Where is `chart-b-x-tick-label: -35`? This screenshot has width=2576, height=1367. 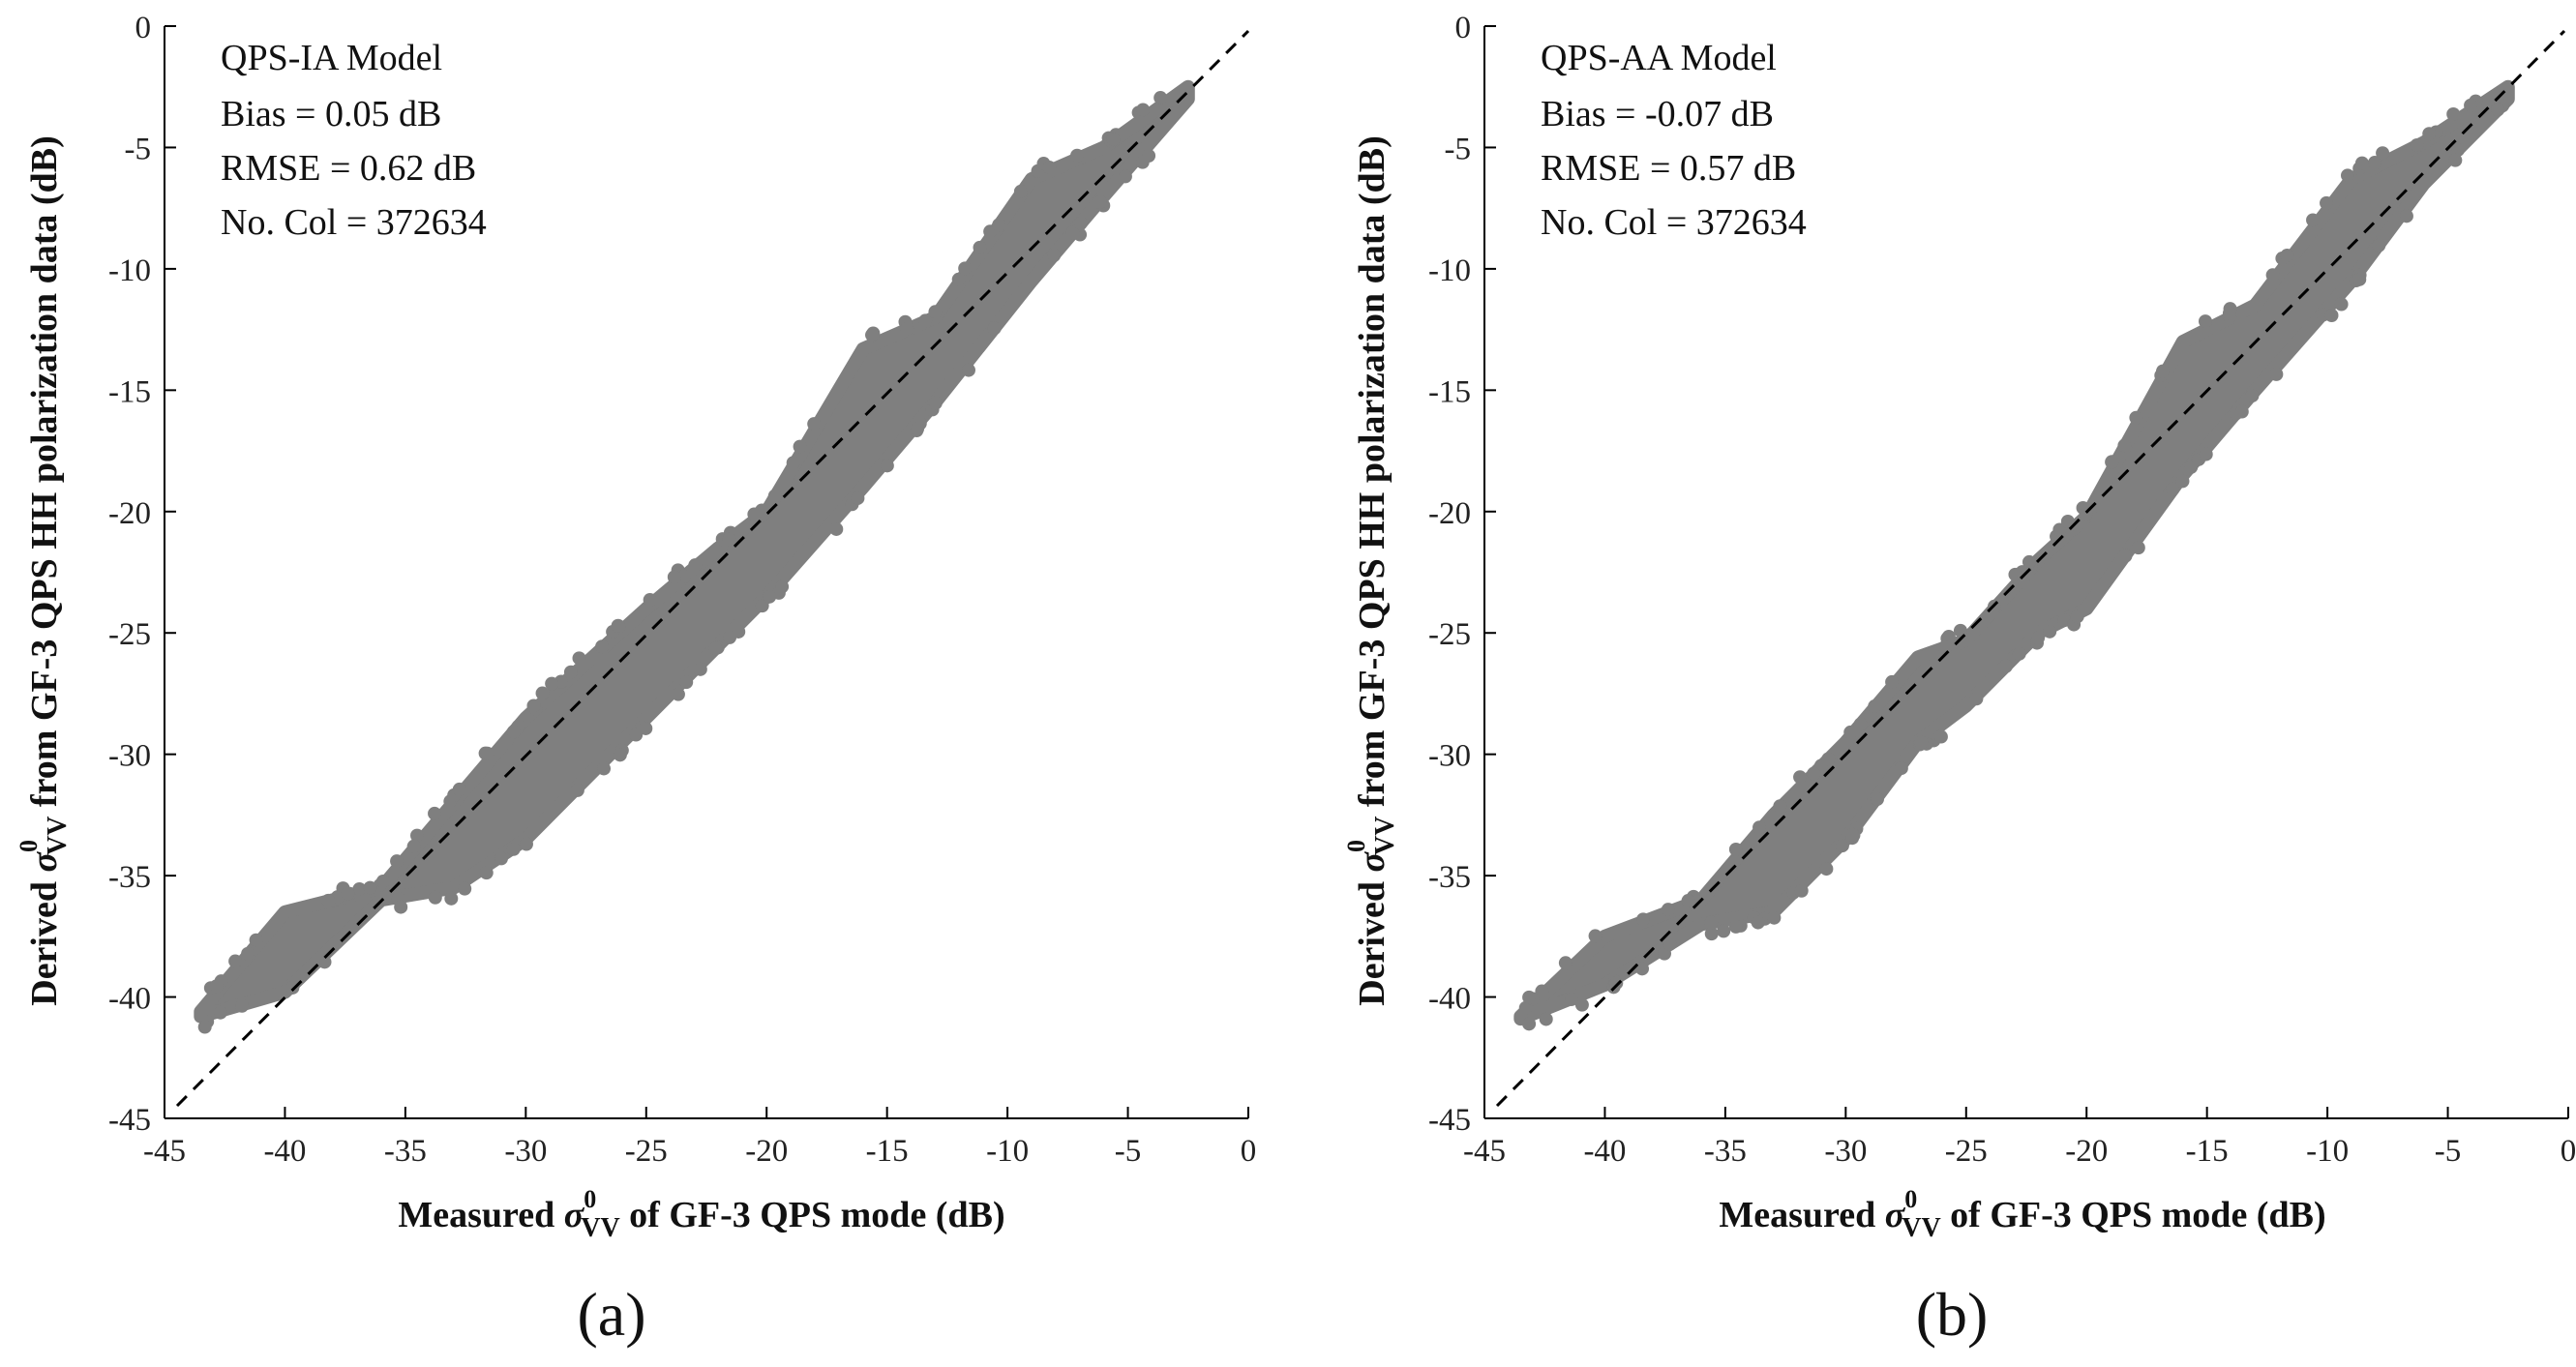
chart-b-x-tick-label: -35 is located at coordinates (1725, 1152).